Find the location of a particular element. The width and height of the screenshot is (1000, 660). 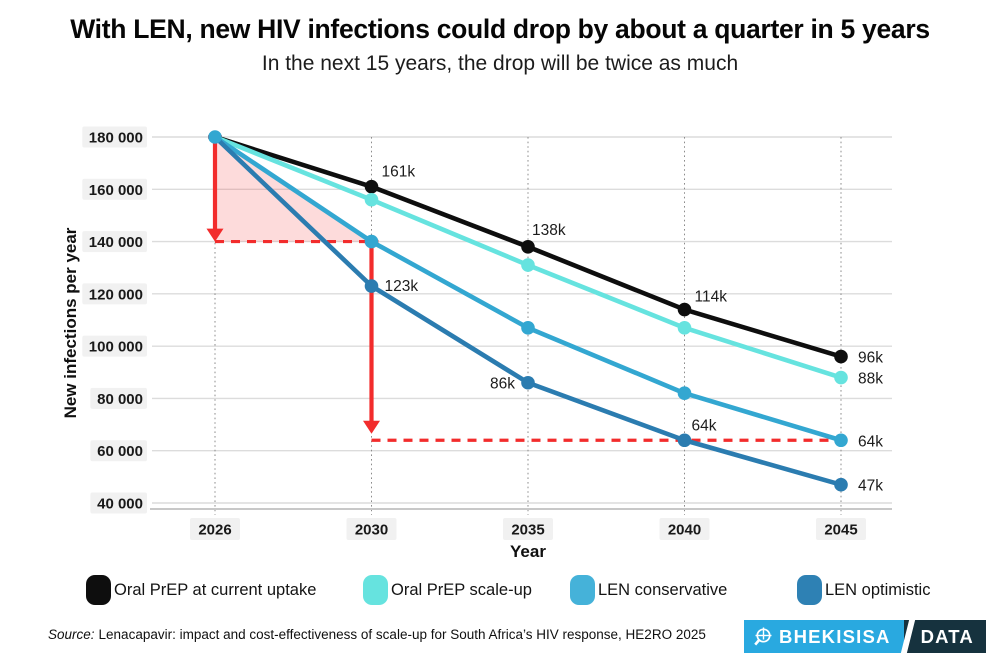

y-tick-label: 180 000 is located at coordinates (116, 138).